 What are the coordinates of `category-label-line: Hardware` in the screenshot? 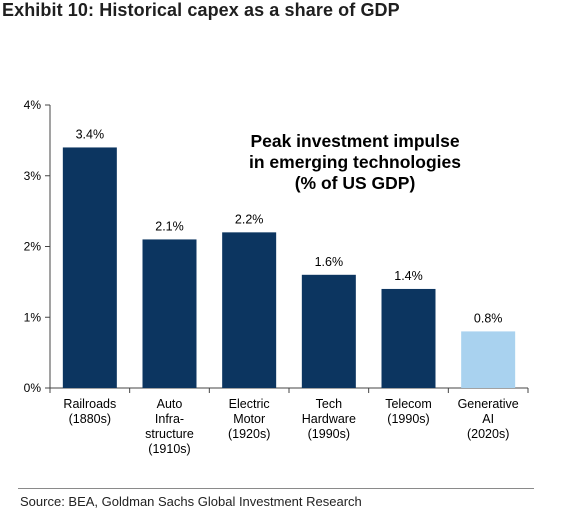 It's located at (329, 419).